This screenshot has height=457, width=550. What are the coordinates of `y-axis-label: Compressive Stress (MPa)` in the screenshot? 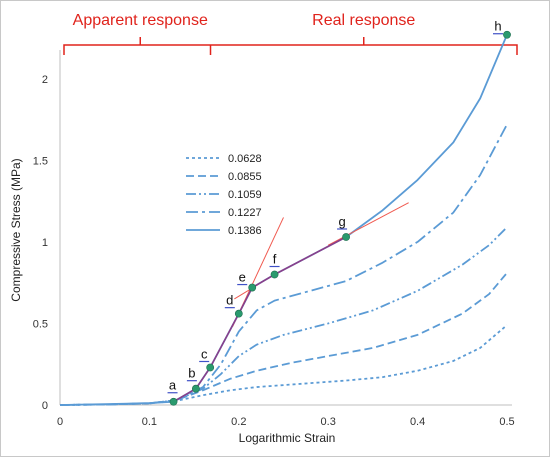 It's located at (16, 229).